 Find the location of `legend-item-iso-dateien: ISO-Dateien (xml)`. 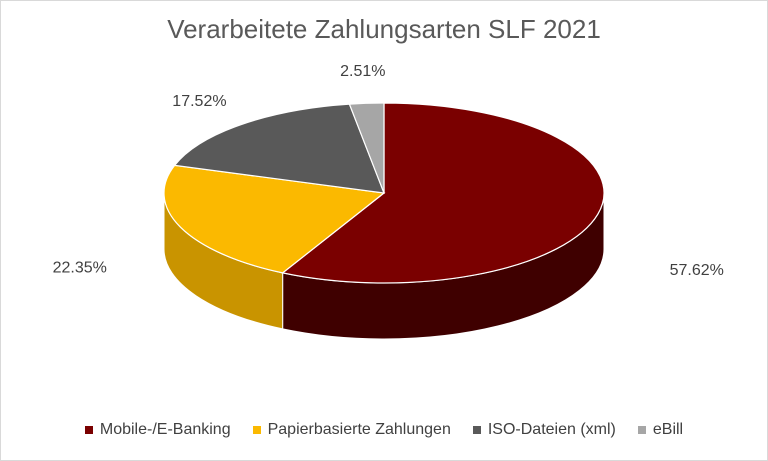

legend-item-iso-dateien: ISO-Dateien (xml) is located at coordinates (544, 430).